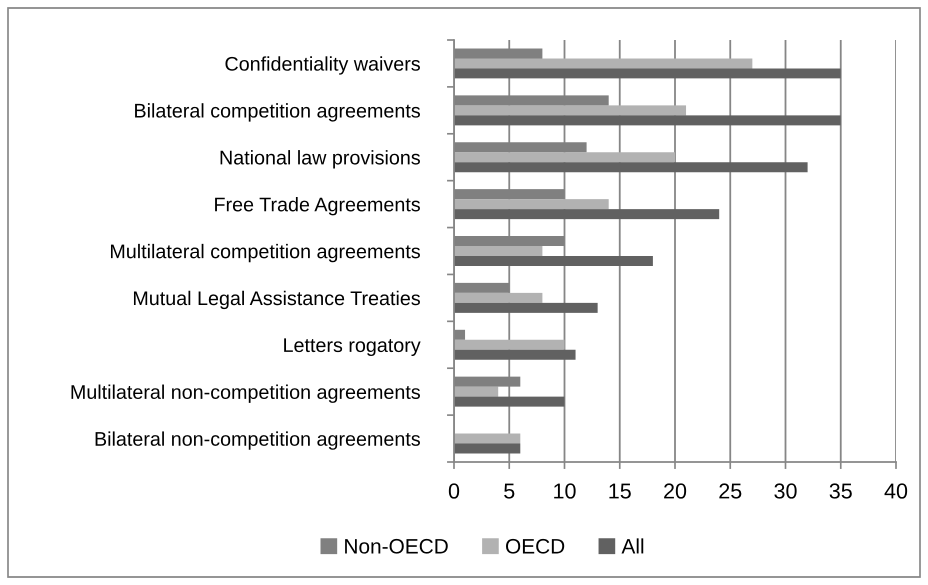  What do you see at coordinates (265, 253) in the screenshot?
I see `y-tick-label: Multilateral competition agreements` at bounding box center [265, 253].